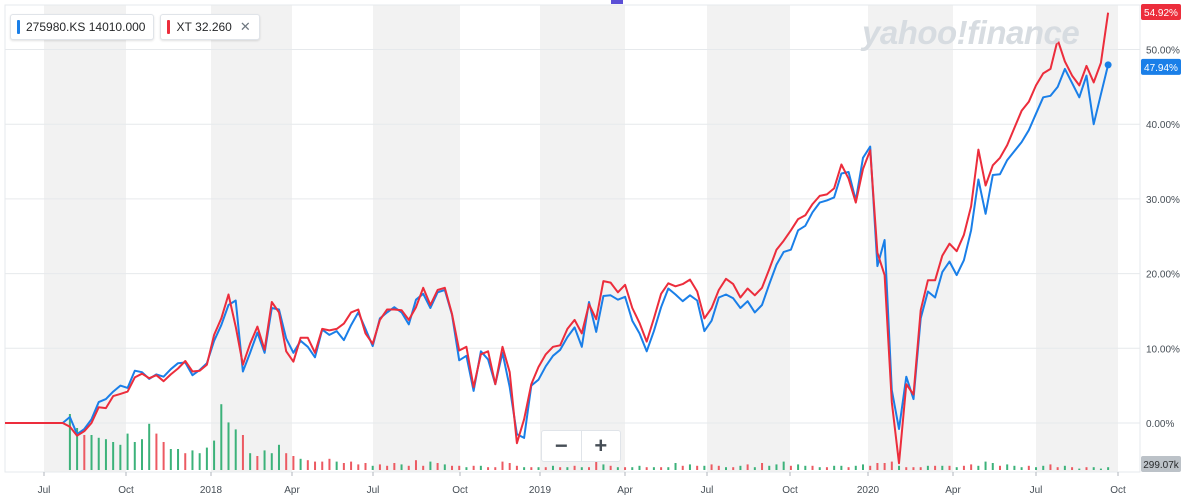 This screenshot has height=501, width=1188. Describe the element at coordinates (292, 490) in the screenshot. I see `x-tick-label: Apr` at that location.